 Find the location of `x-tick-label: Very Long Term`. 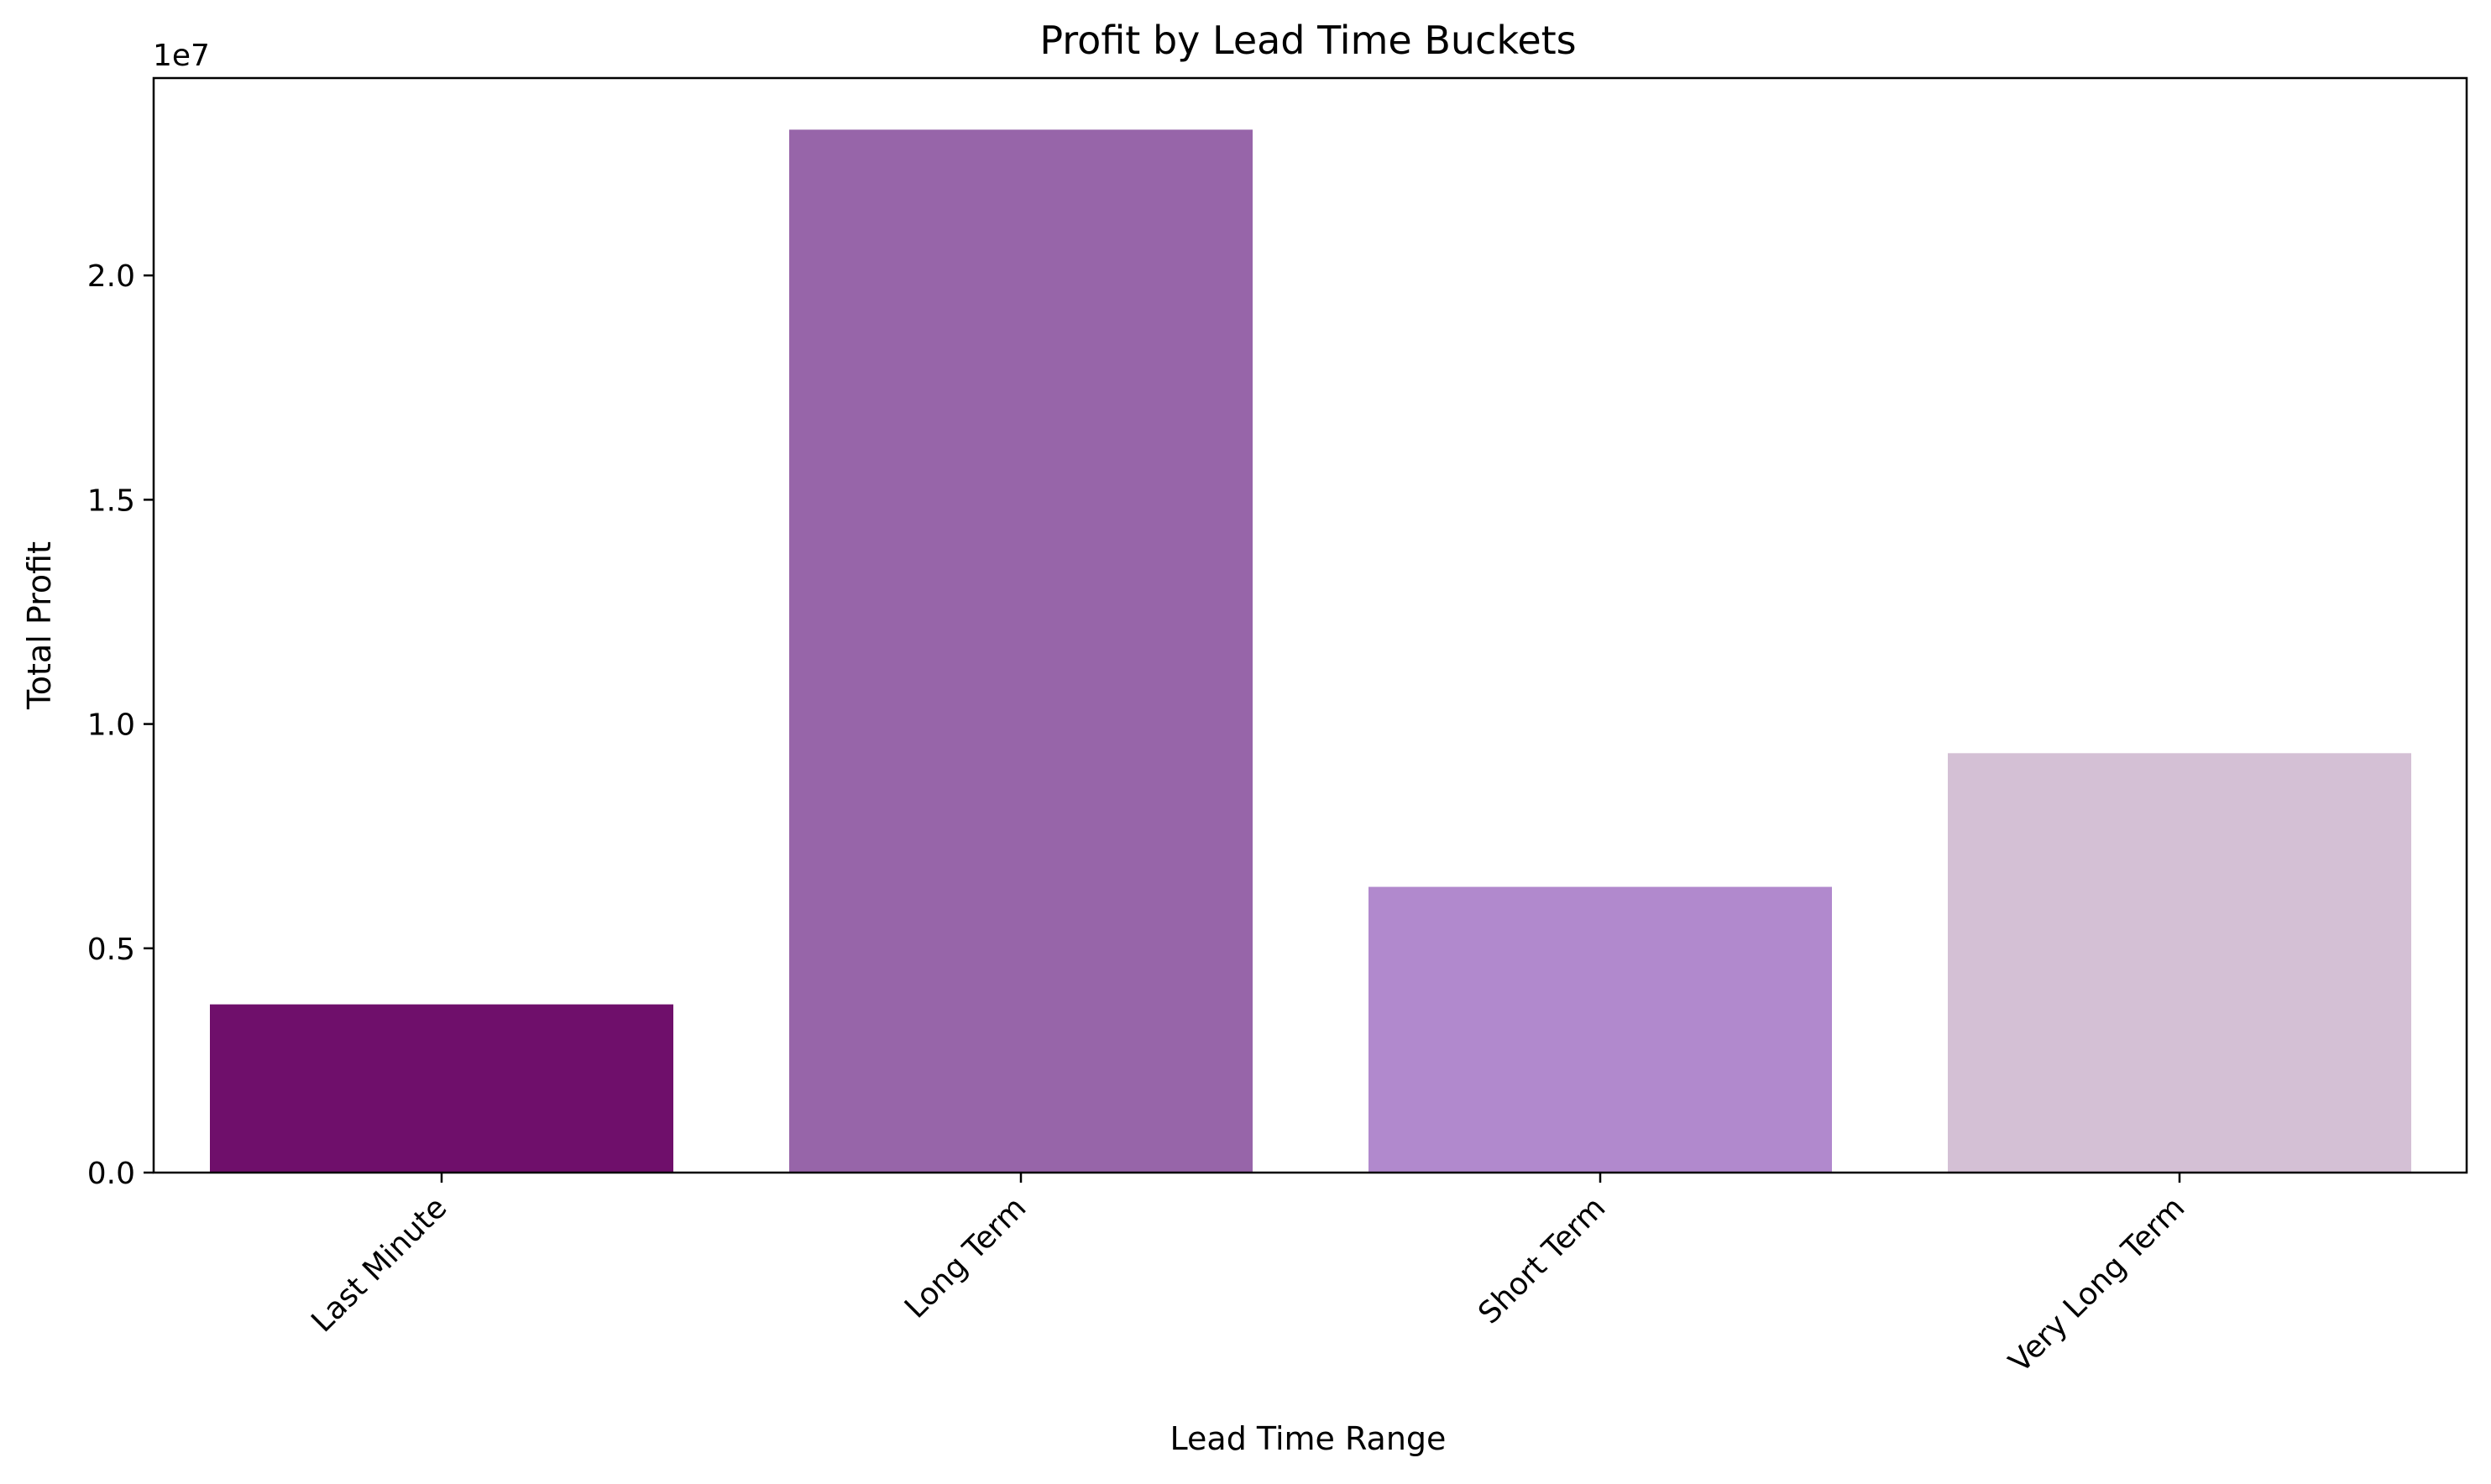

x-tick-label: Very Long Term is located at coordinates (2096, 1284).